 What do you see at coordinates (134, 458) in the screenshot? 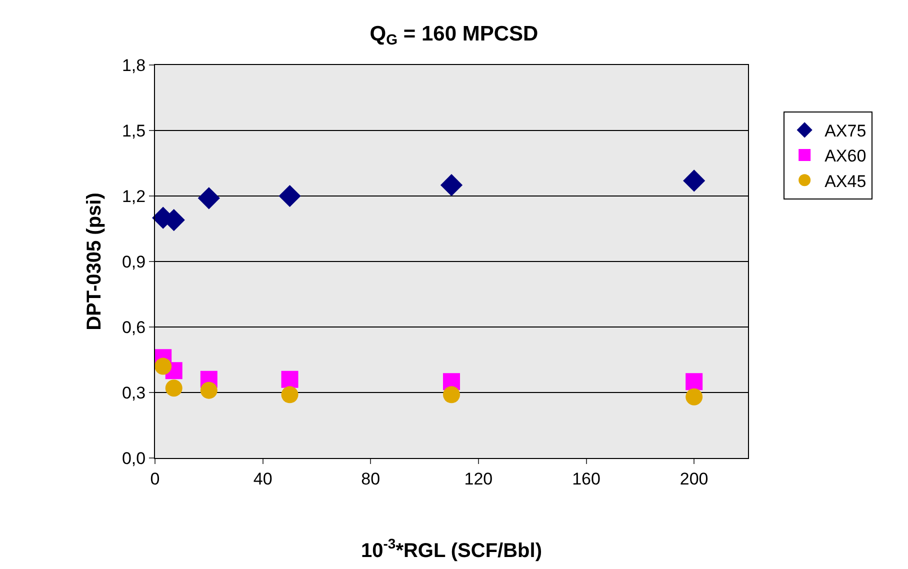
I see `y-tick-label: 0,0` at bounding box center [134, 458].